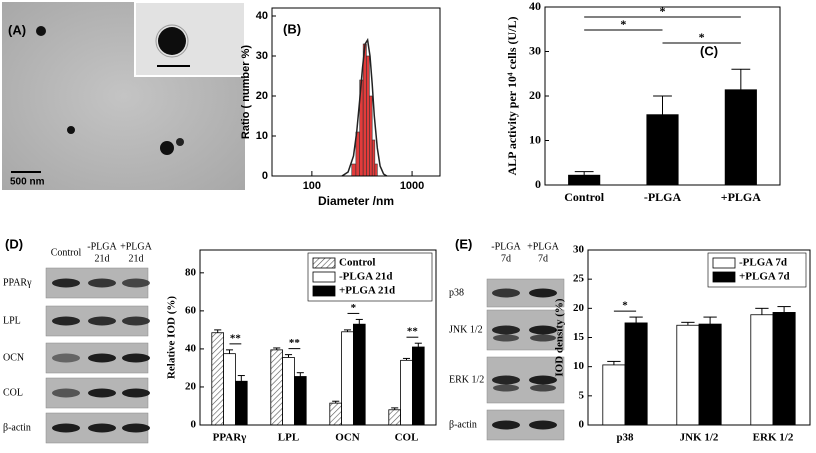 The image size is (816, 453). Describe the element at coordinates (124, 95) in the screenshot. I see `tem-image: (A) 500 nm` at that location.